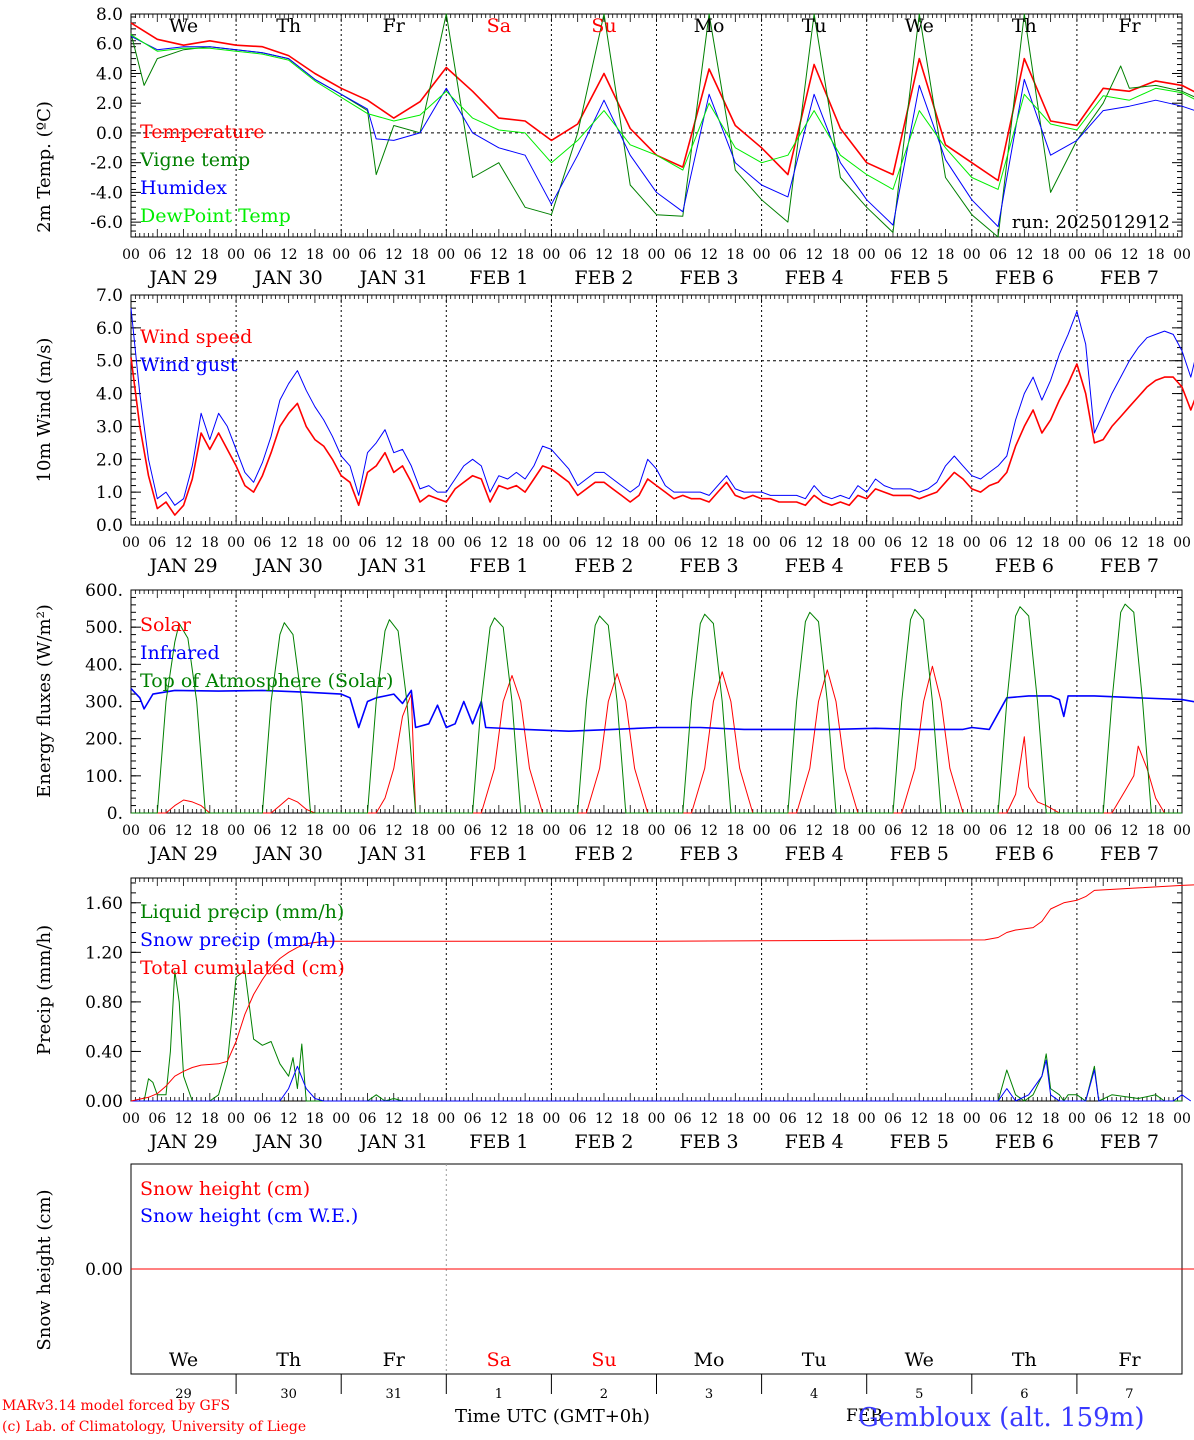 The width and height of the screenshot is (1194, 1440). Describe the element at coordinates (708, 278) in the screenshot. I see `date-label: FEB 3` at that location.